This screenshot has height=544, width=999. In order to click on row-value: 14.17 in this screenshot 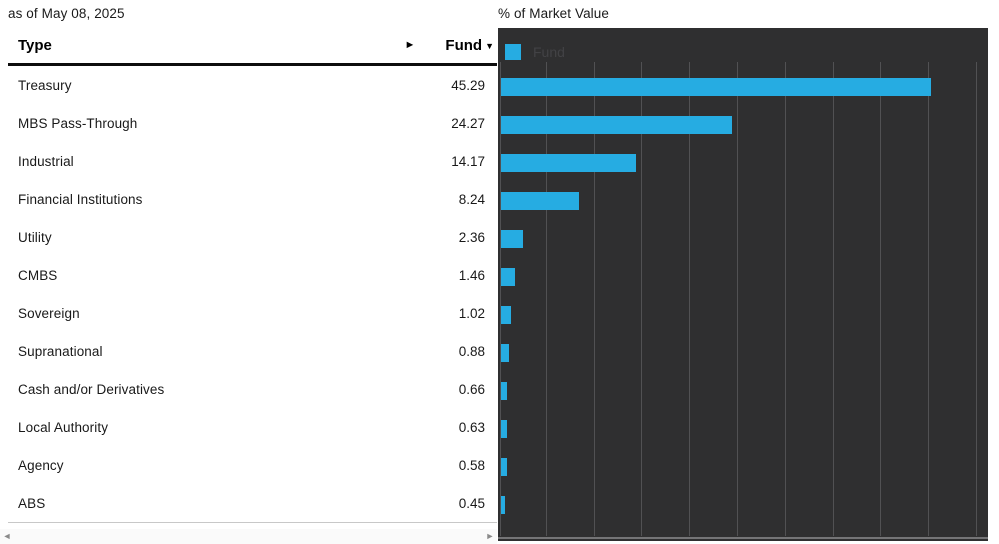, I will do `click(468, 161)`.